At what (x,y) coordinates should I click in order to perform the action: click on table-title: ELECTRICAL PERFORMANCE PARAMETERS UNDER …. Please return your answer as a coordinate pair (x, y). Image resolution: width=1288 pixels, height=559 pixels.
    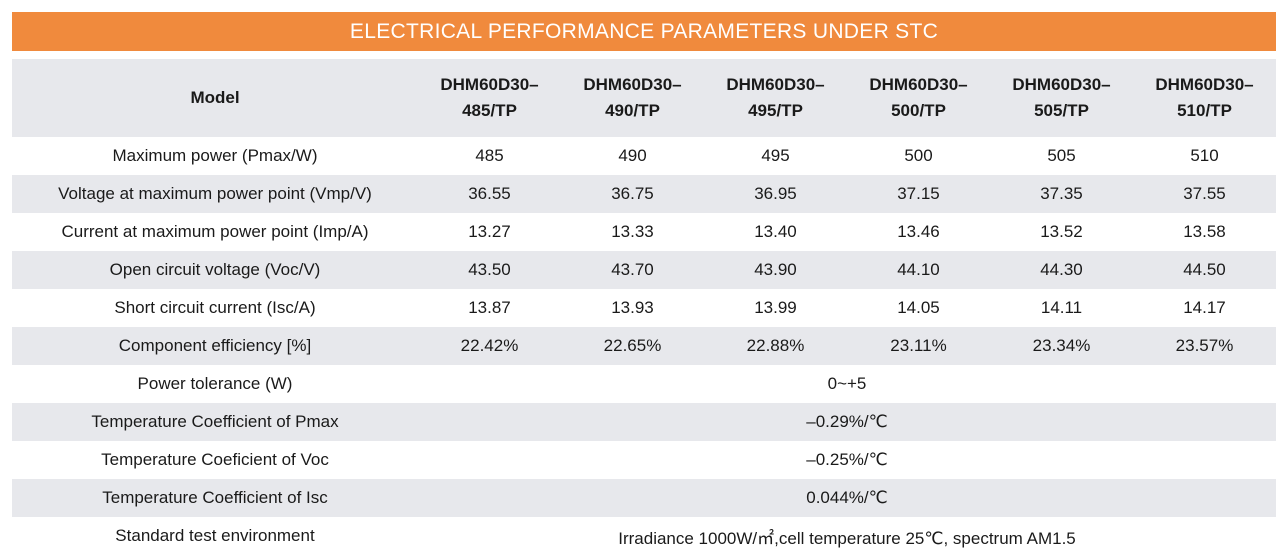
    Looking at the image, I should click on (644, 31).